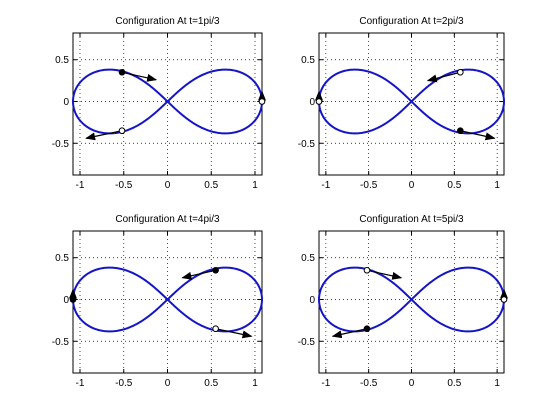 This screenshot has width=560, height=420. Describe the element at coordinates (167, 219) in the screenshot. I see `subplot-title: Configuration At t=4pi/3` at that location.